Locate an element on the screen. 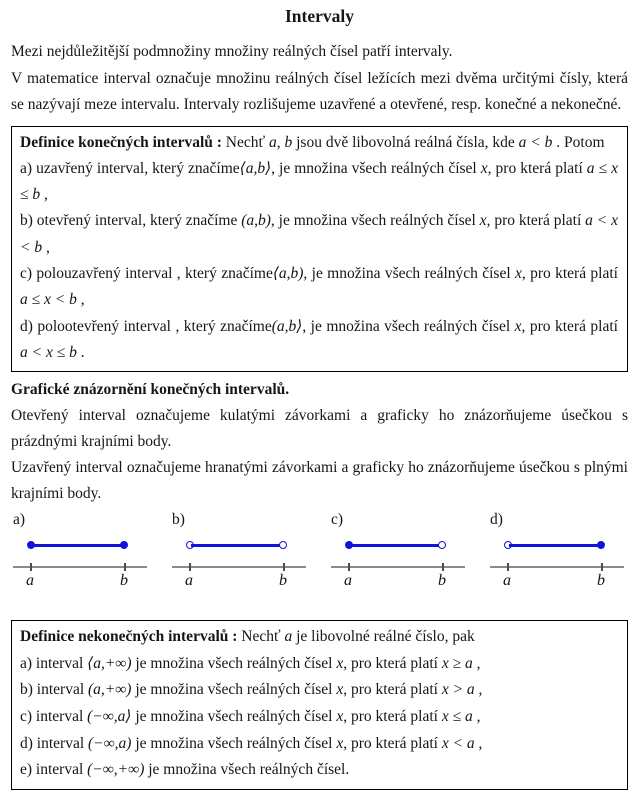 The image size is (638, 791). interval-diagrams: a) a b b) a b is located at coordinates (319, 554).